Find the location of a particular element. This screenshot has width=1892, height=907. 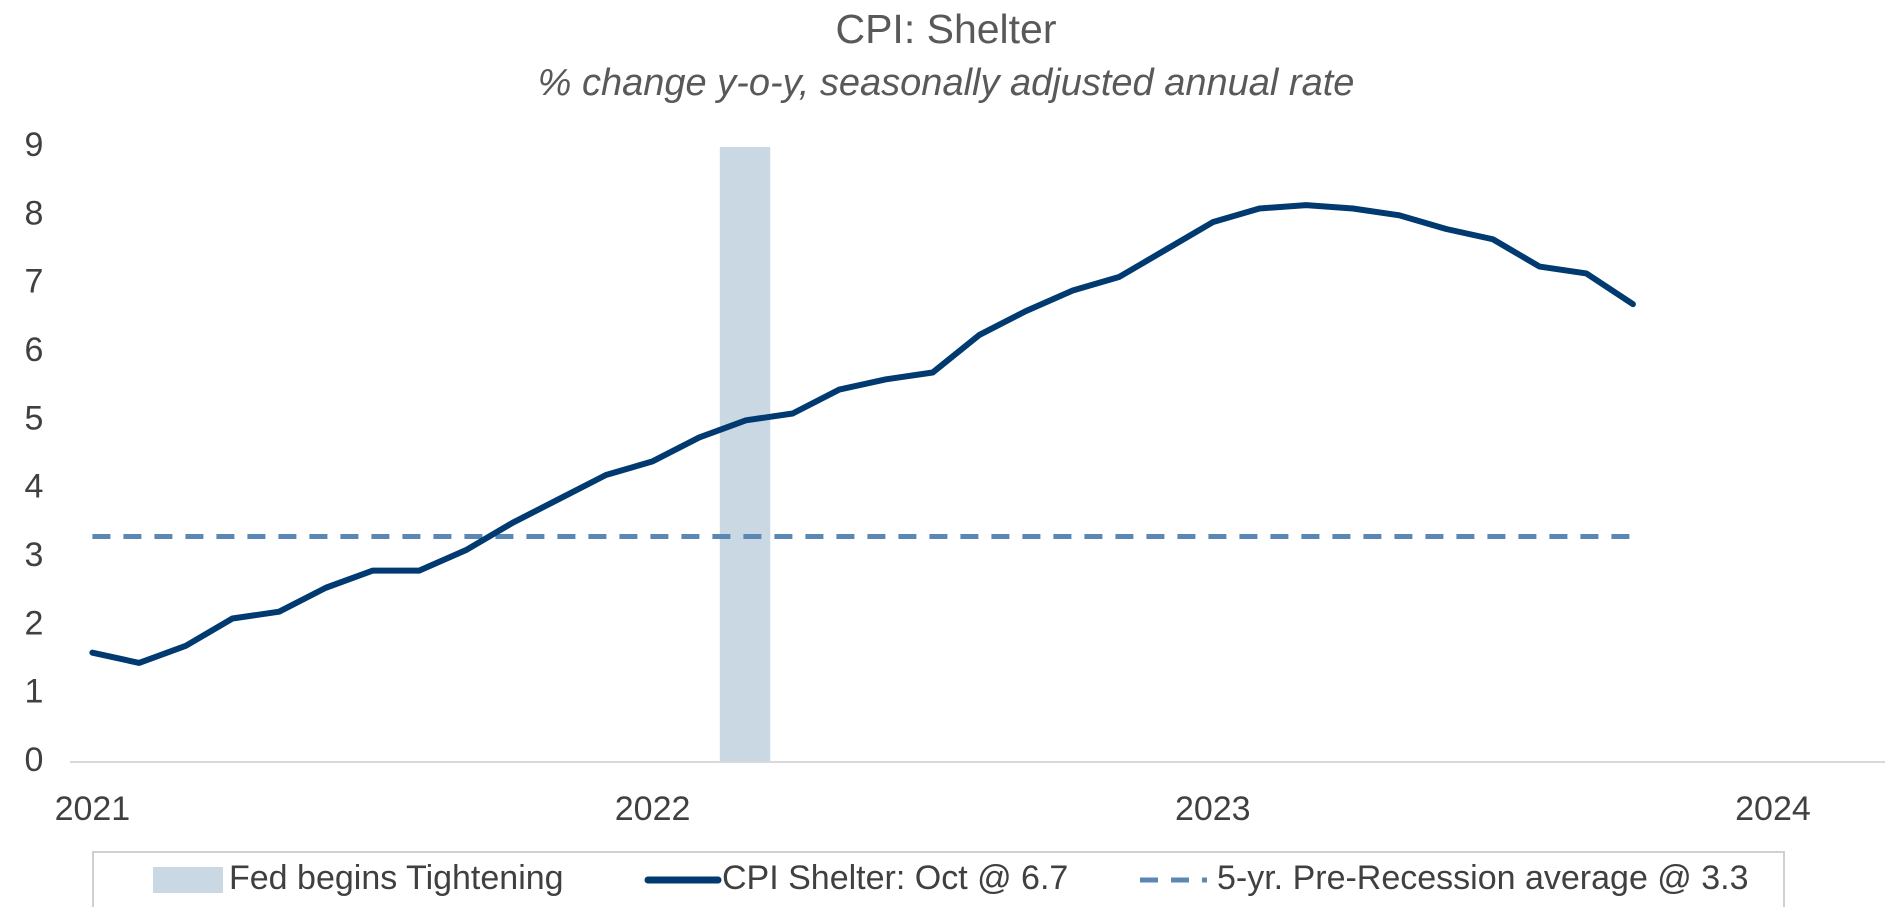

y-tick-label: 7 is located at coordinates (34, 282).